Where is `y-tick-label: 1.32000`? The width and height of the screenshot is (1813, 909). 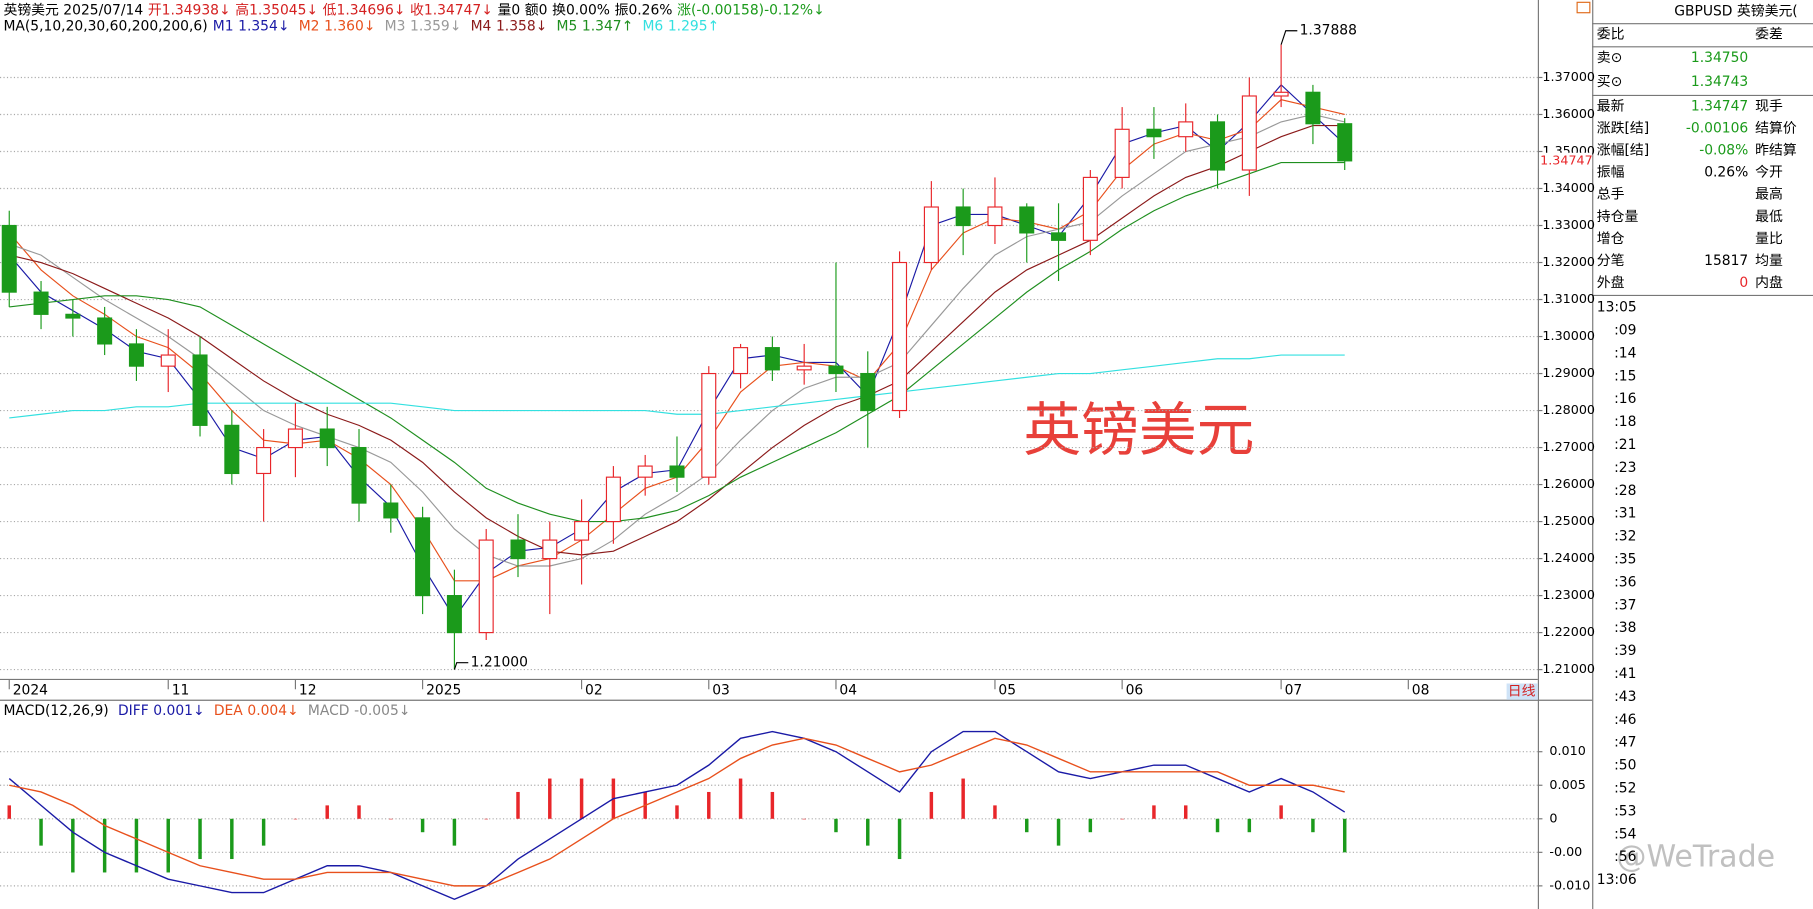 y-tick-label: 1.32000 is located at coordinates (1568, 261).